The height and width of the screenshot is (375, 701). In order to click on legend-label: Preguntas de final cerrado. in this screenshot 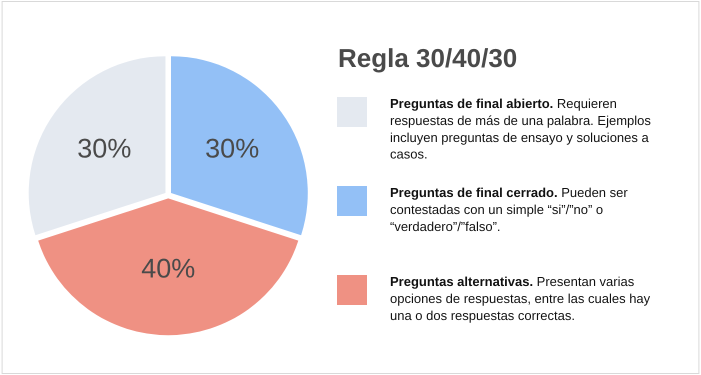, I will do `click(474, 192)`.